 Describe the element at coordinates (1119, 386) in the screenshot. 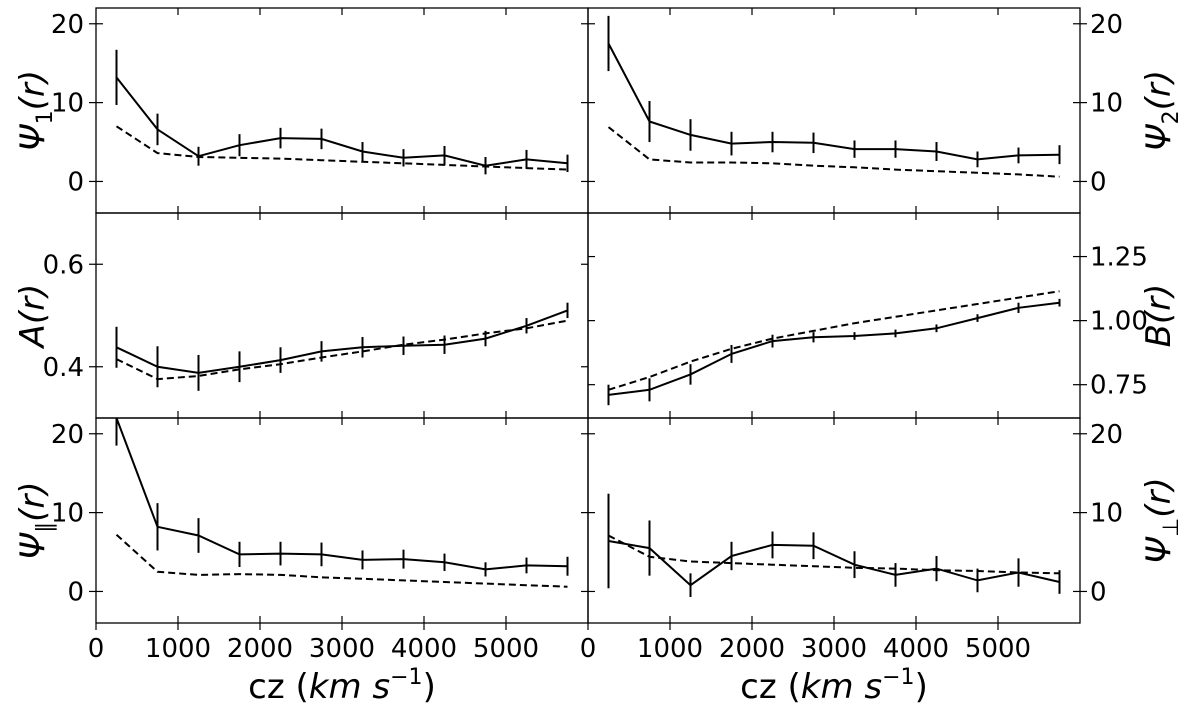

I see `y-tick-label: 0.75` at that location.